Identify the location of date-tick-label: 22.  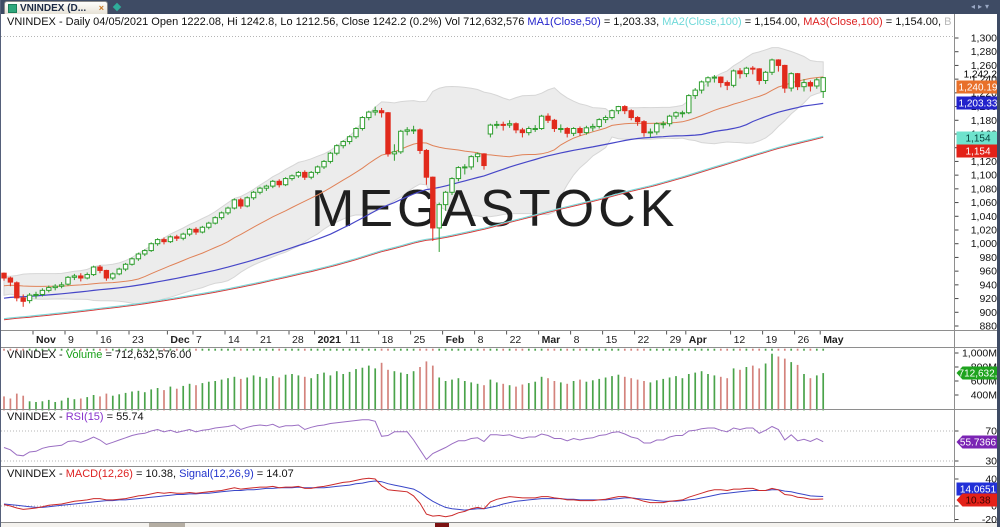
(516, 340).